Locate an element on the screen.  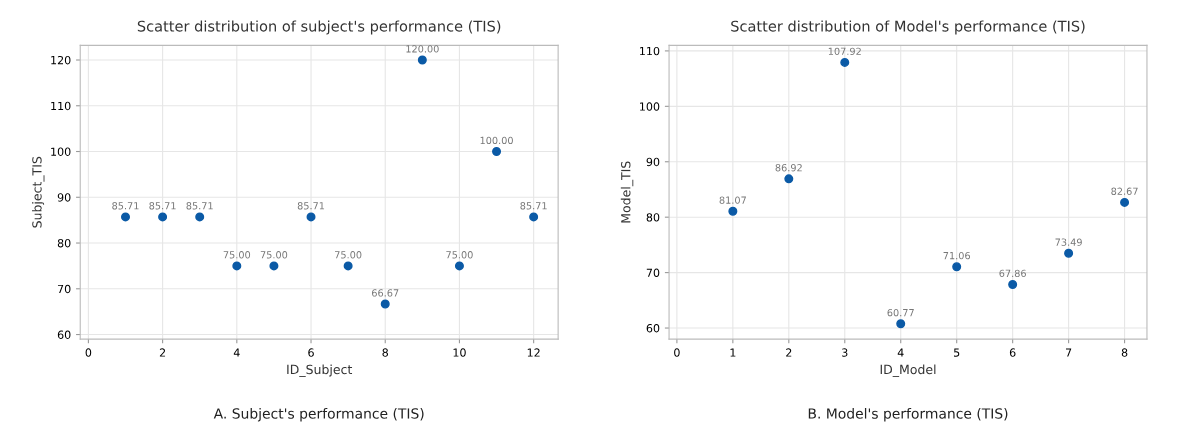
data-label: 81.07 is located at coordinates (732, 200).